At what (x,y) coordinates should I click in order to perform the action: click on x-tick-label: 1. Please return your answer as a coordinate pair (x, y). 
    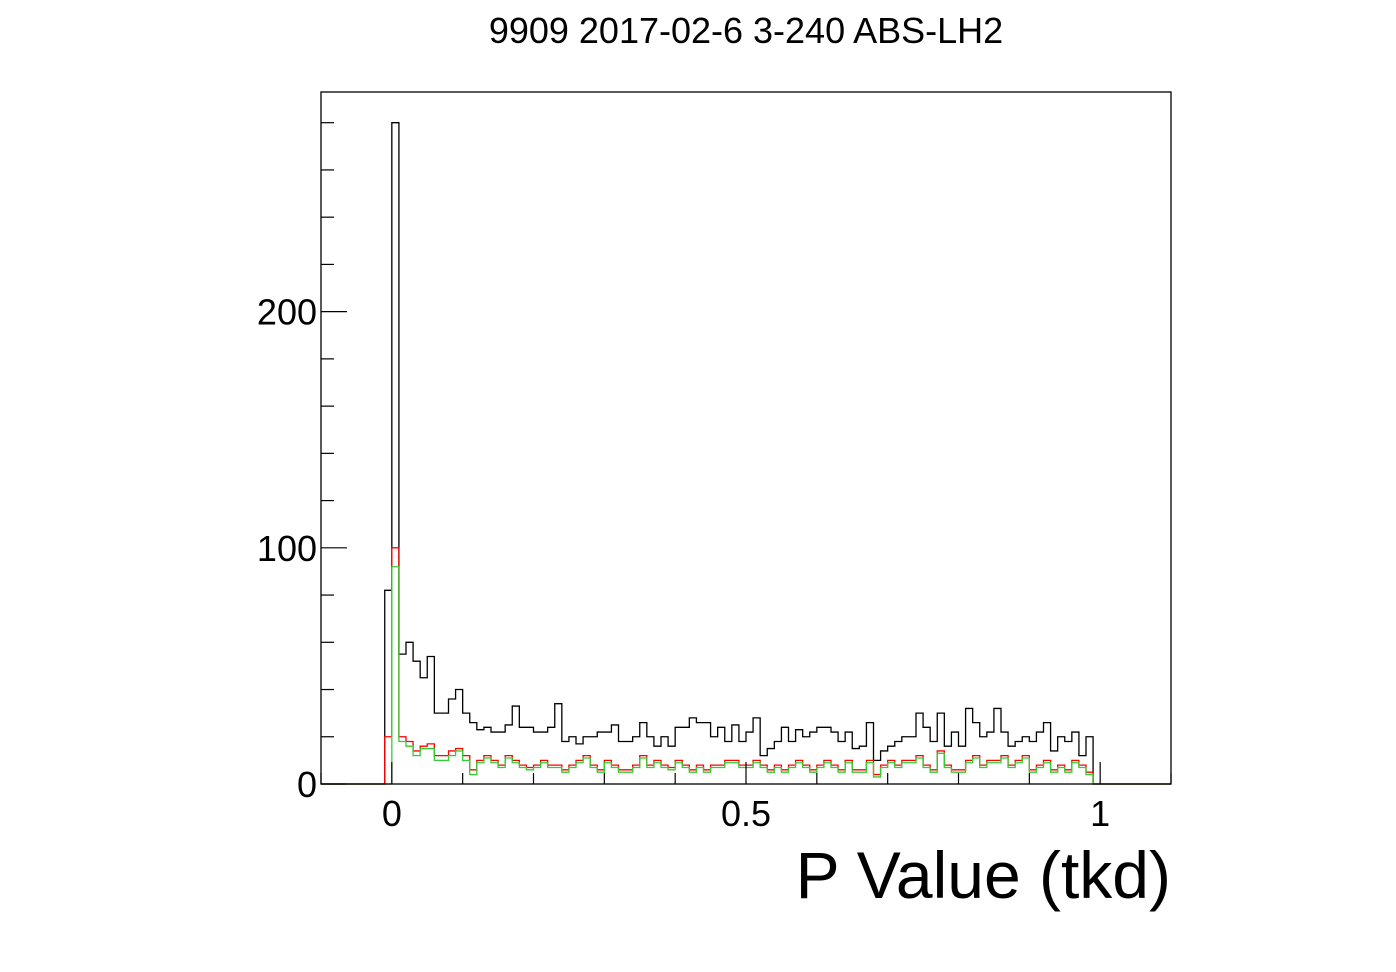
    Looking at the image, I should click on (1100, 813).